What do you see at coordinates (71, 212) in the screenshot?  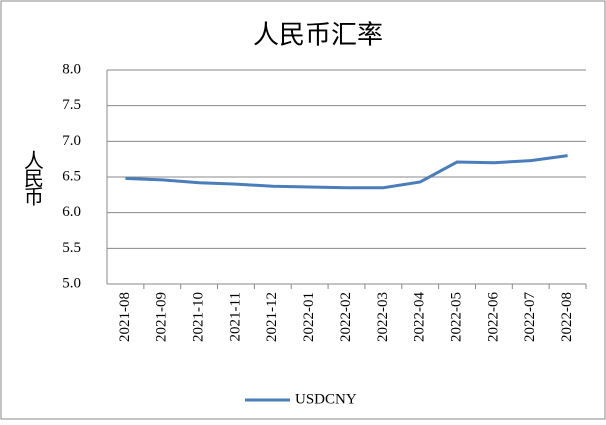 I see `y-tick-label: 6.0` at bounding box center [71, 212].